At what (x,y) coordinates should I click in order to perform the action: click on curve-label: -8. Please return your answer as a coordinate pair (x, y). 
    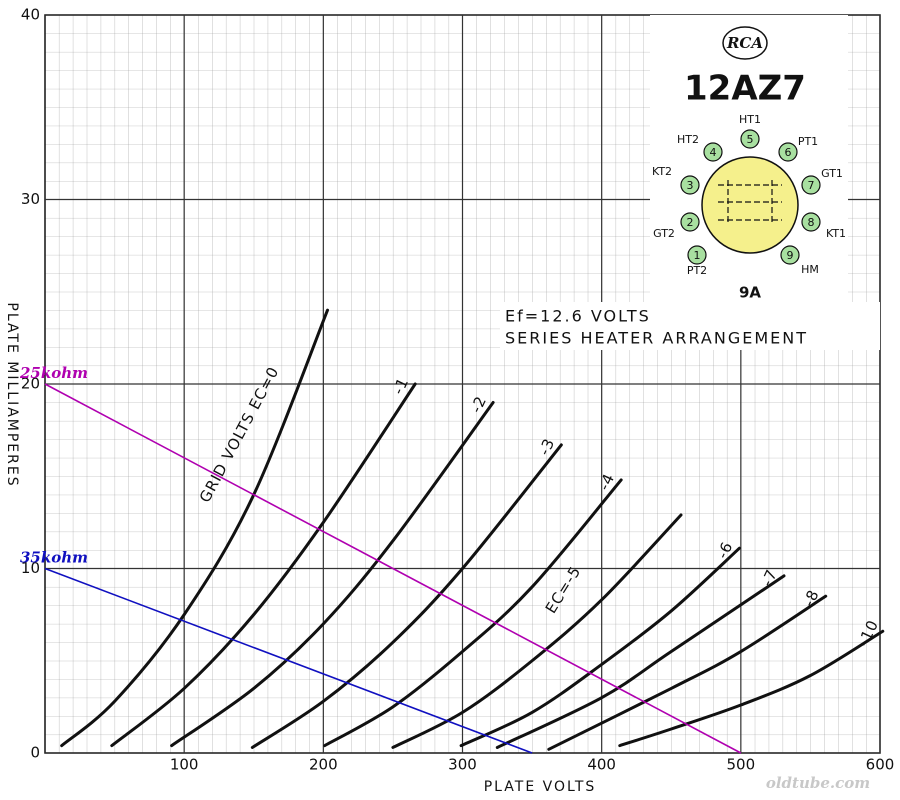
    Looking at the image, I should click on (811, 597).